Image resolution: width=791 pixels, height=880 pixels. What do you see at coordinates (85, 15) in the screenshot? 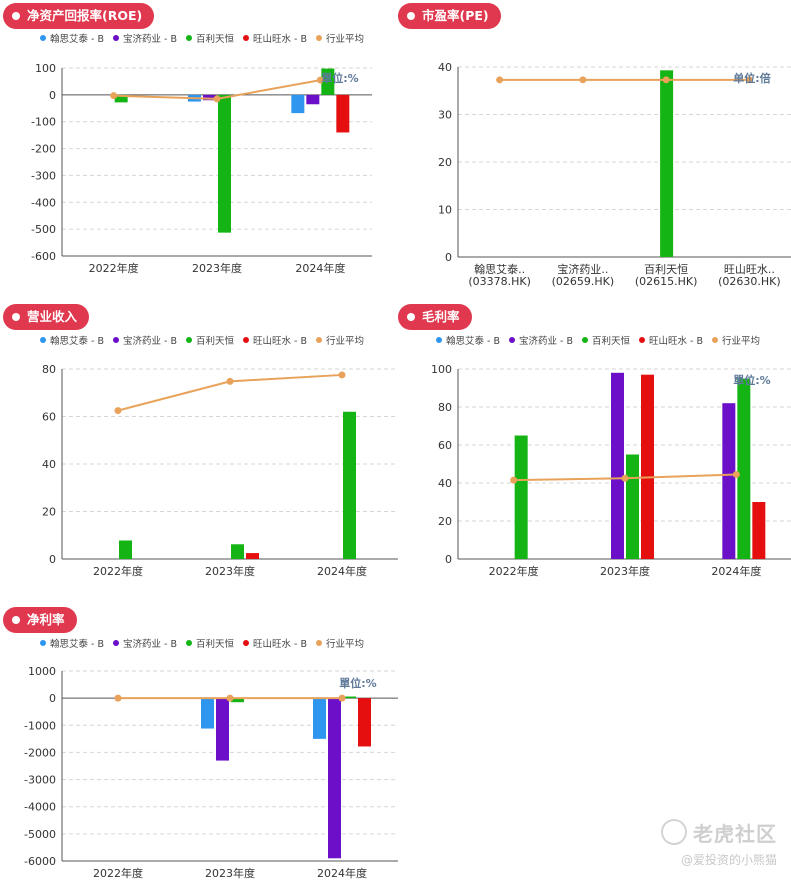
I see `roe-title: 净资产回报率(ROE)` at bounding box center [85, 15].